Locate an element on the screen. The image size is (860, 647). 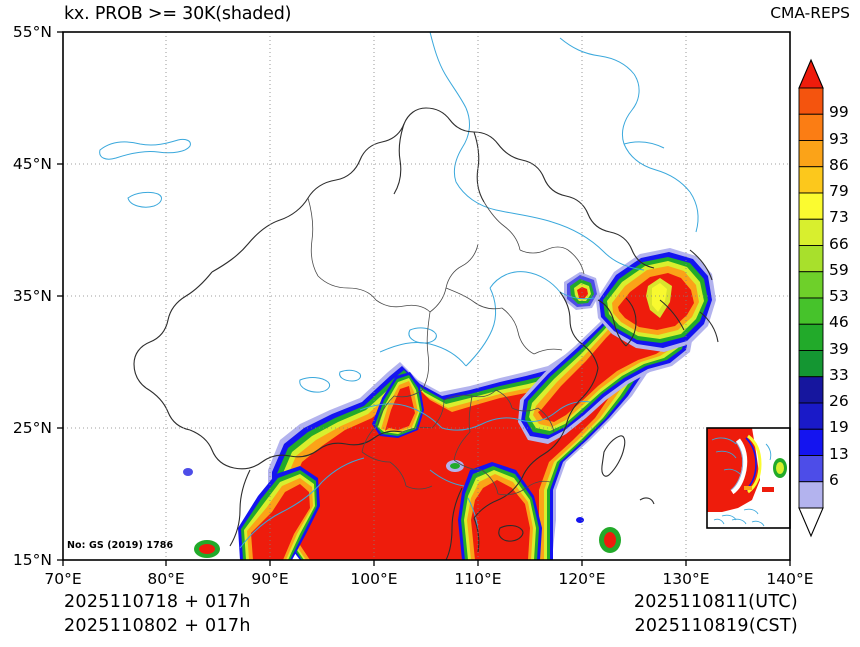
colorbar-tick-label: 33 is located at coordinates (839, 374).